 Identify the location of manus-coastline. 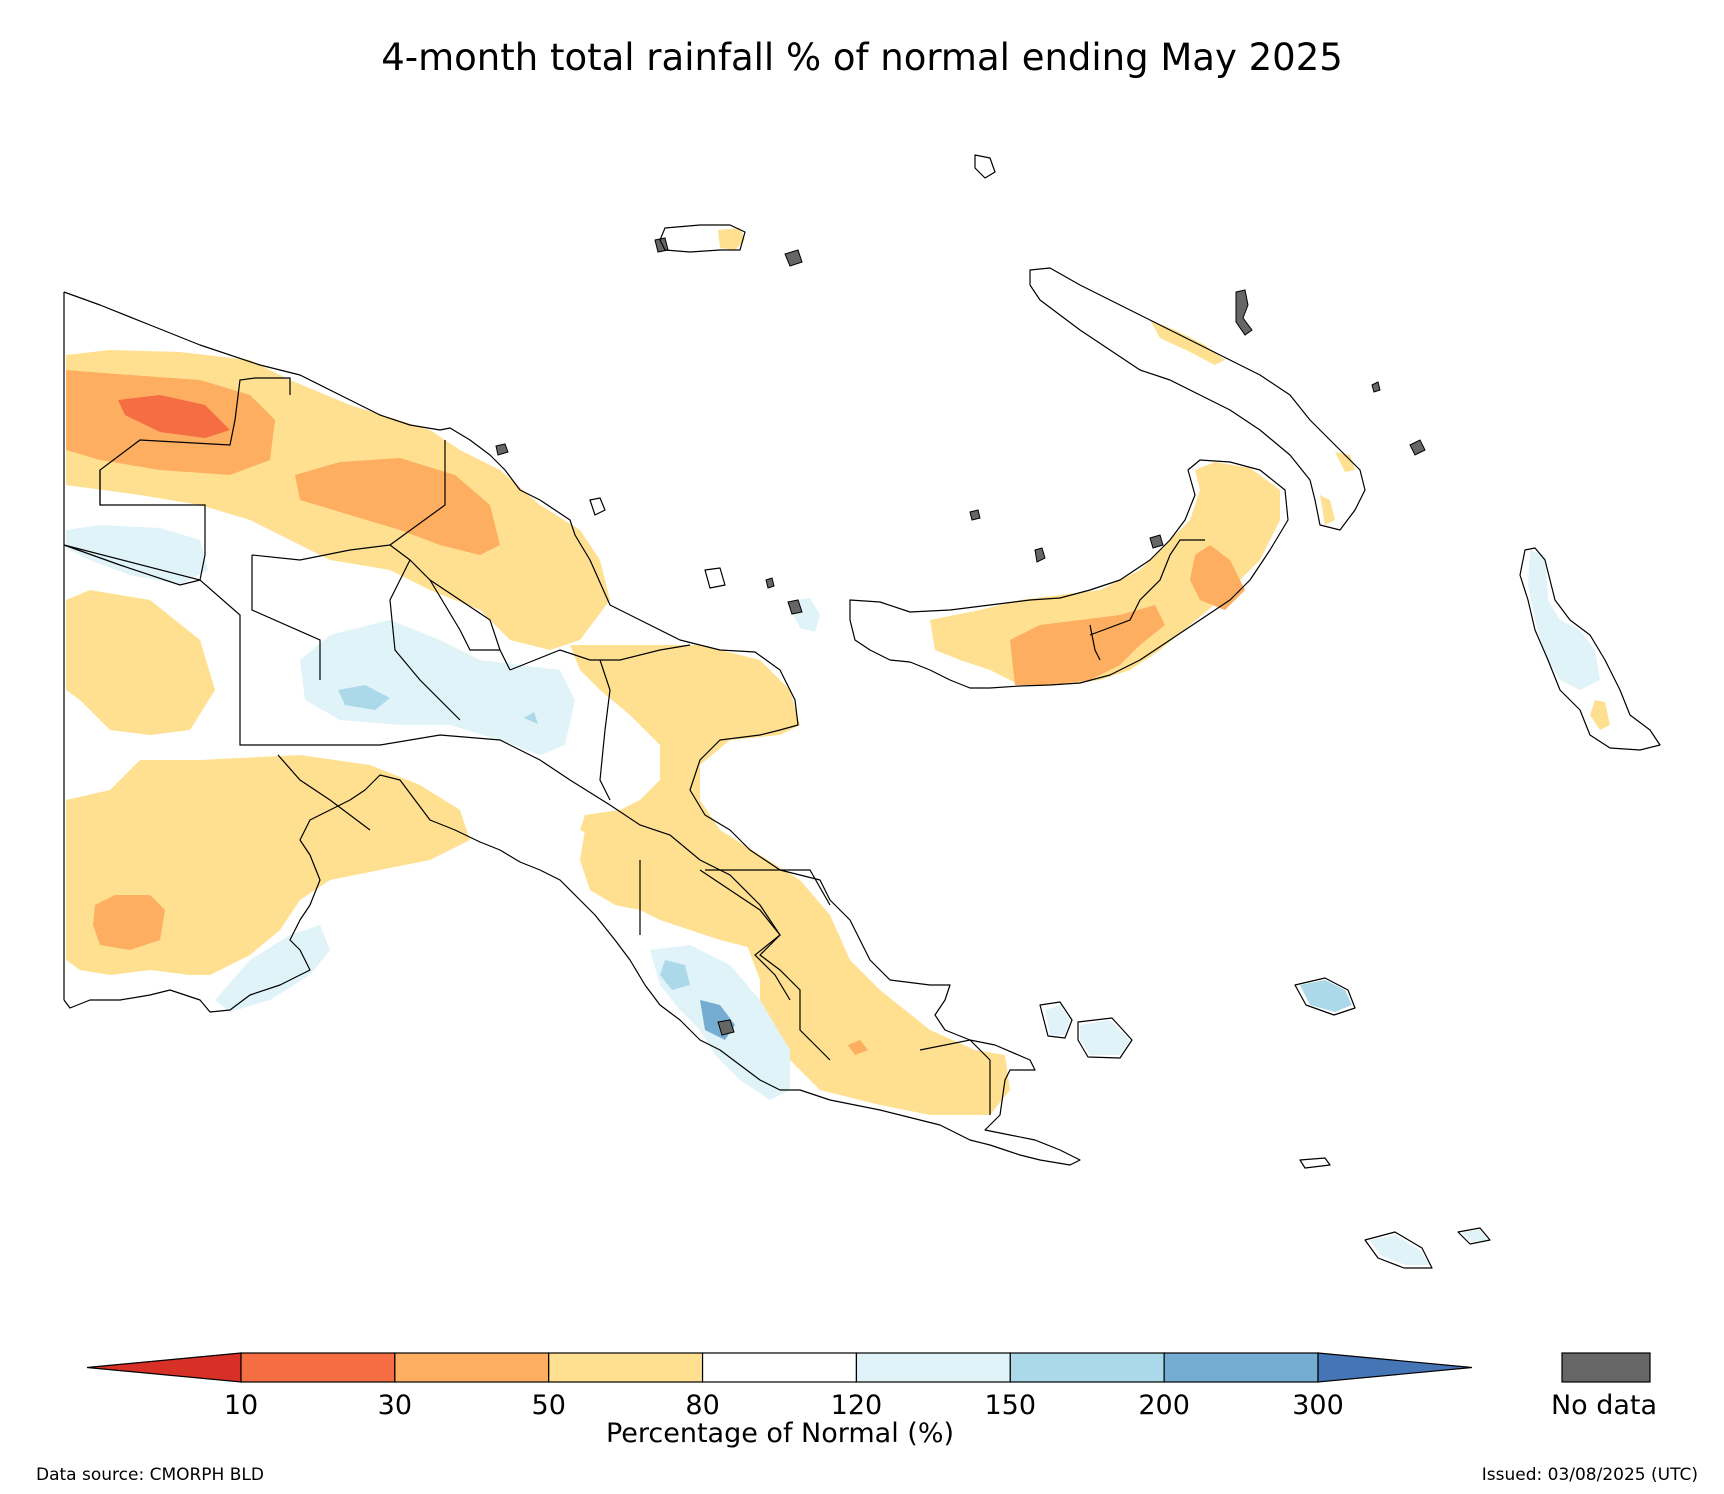
(702, 238).